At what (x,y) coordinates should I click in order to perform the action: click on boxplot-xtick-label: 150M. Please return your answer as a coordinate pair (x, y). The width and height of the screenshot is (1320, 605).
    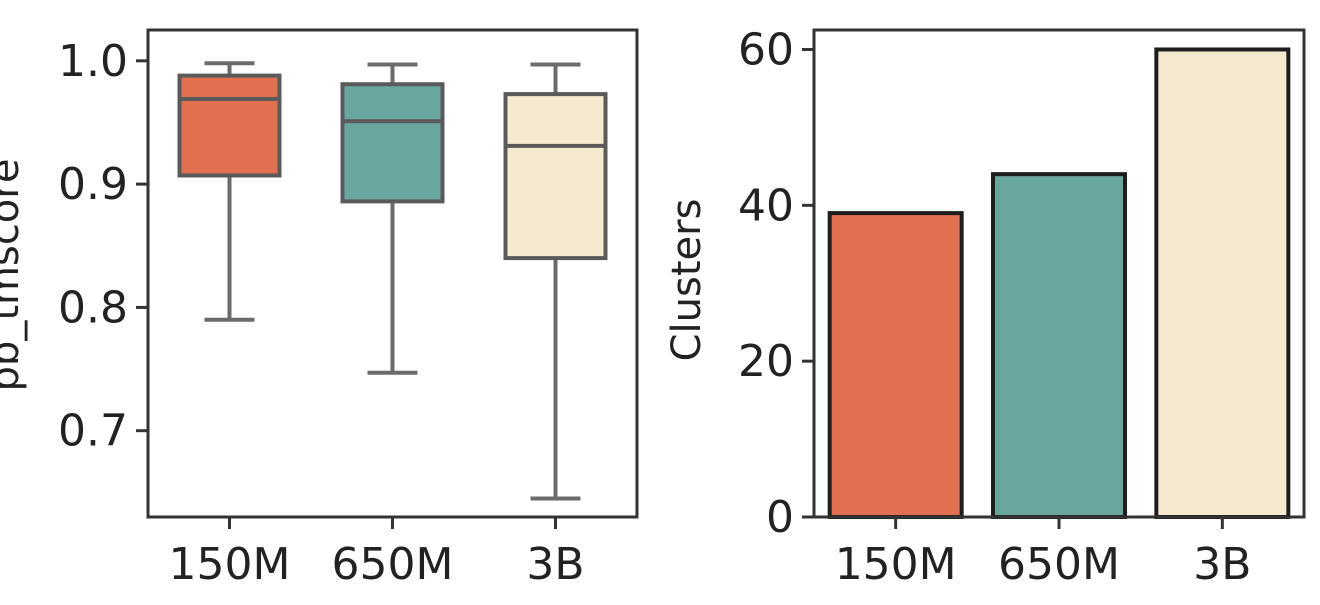
    Looking at the image, I should click on (230, 564).